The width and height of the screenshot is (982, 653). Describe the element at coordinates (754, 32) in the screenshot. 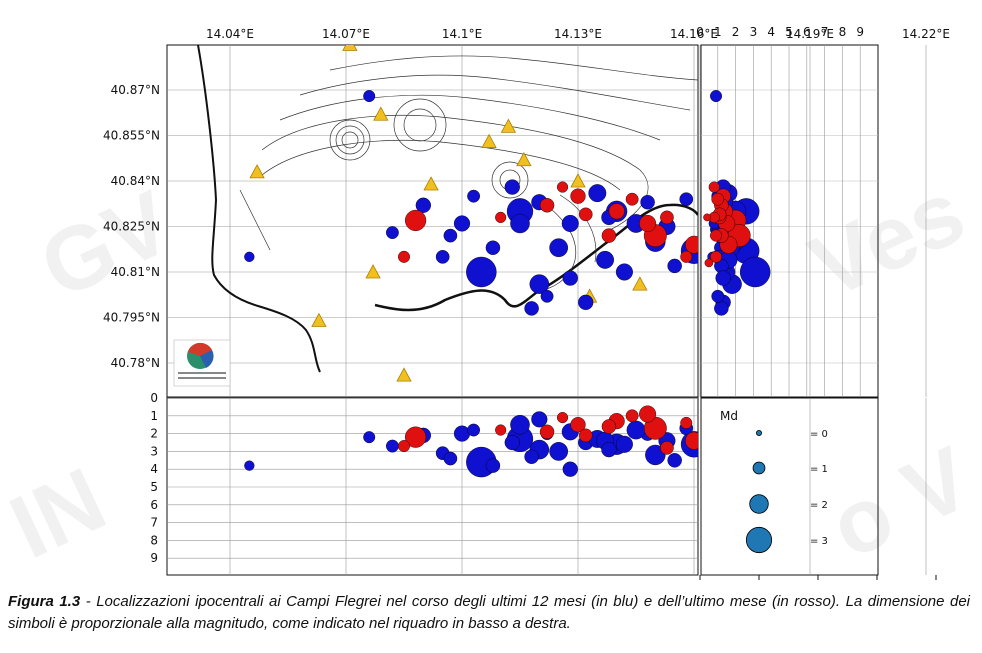

I see `magnitude-tick-label: 3` at that location.